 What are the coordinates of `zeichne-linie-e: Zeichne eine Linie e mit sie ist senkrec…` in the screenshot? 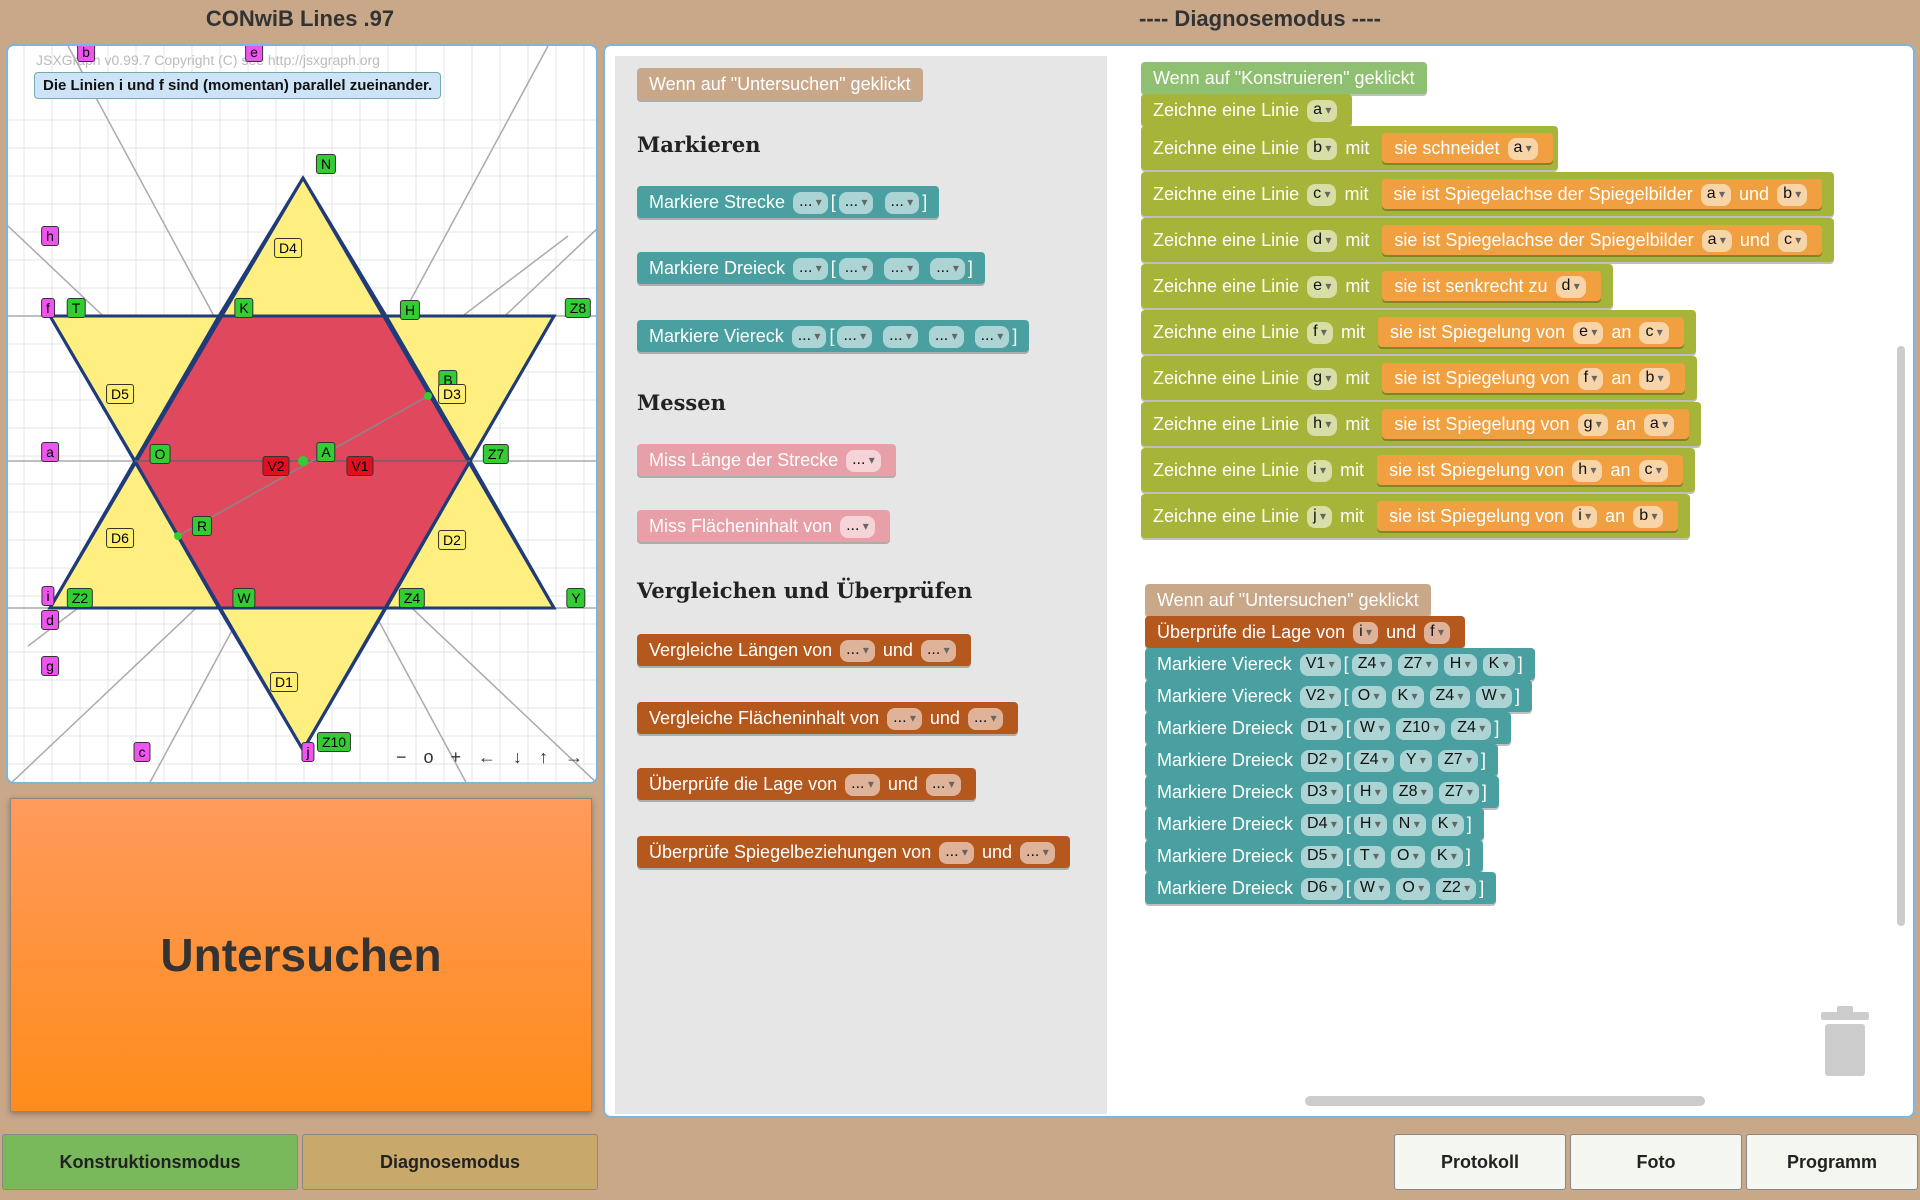 It's located at (1377, 286).